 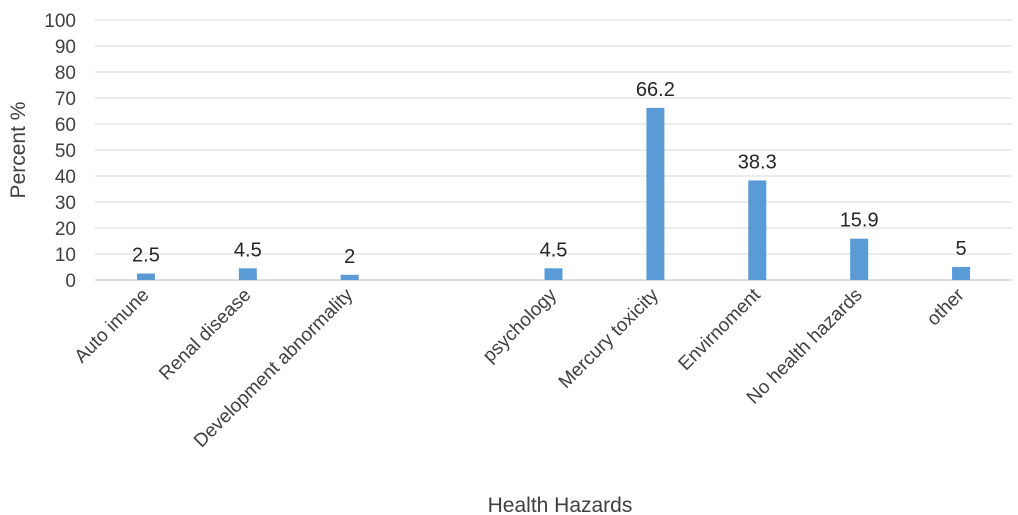 What do you see at coordinates (349, 257) in the screenshot?
I see `data-label: 2` at bounding box center [349, 257].